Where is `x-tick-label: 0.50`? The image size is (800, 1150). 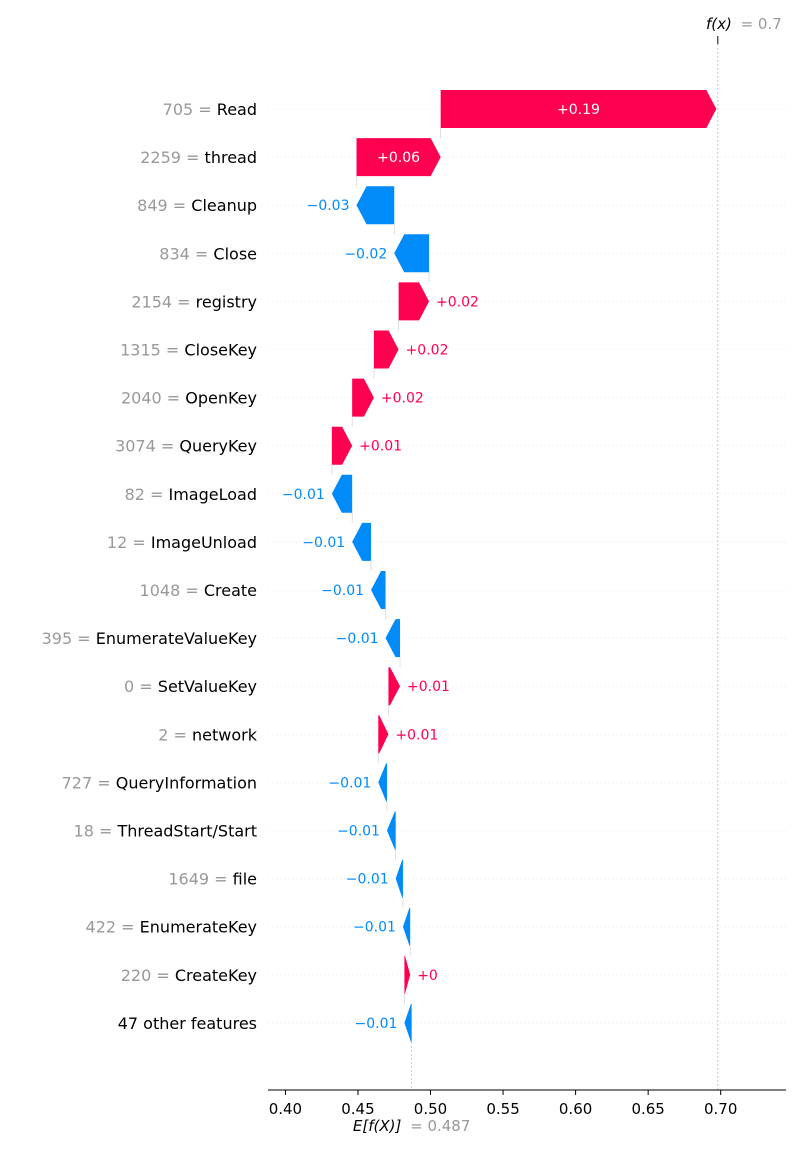 x-tick-label: 0.50 is located at coordinates (430, 1109).